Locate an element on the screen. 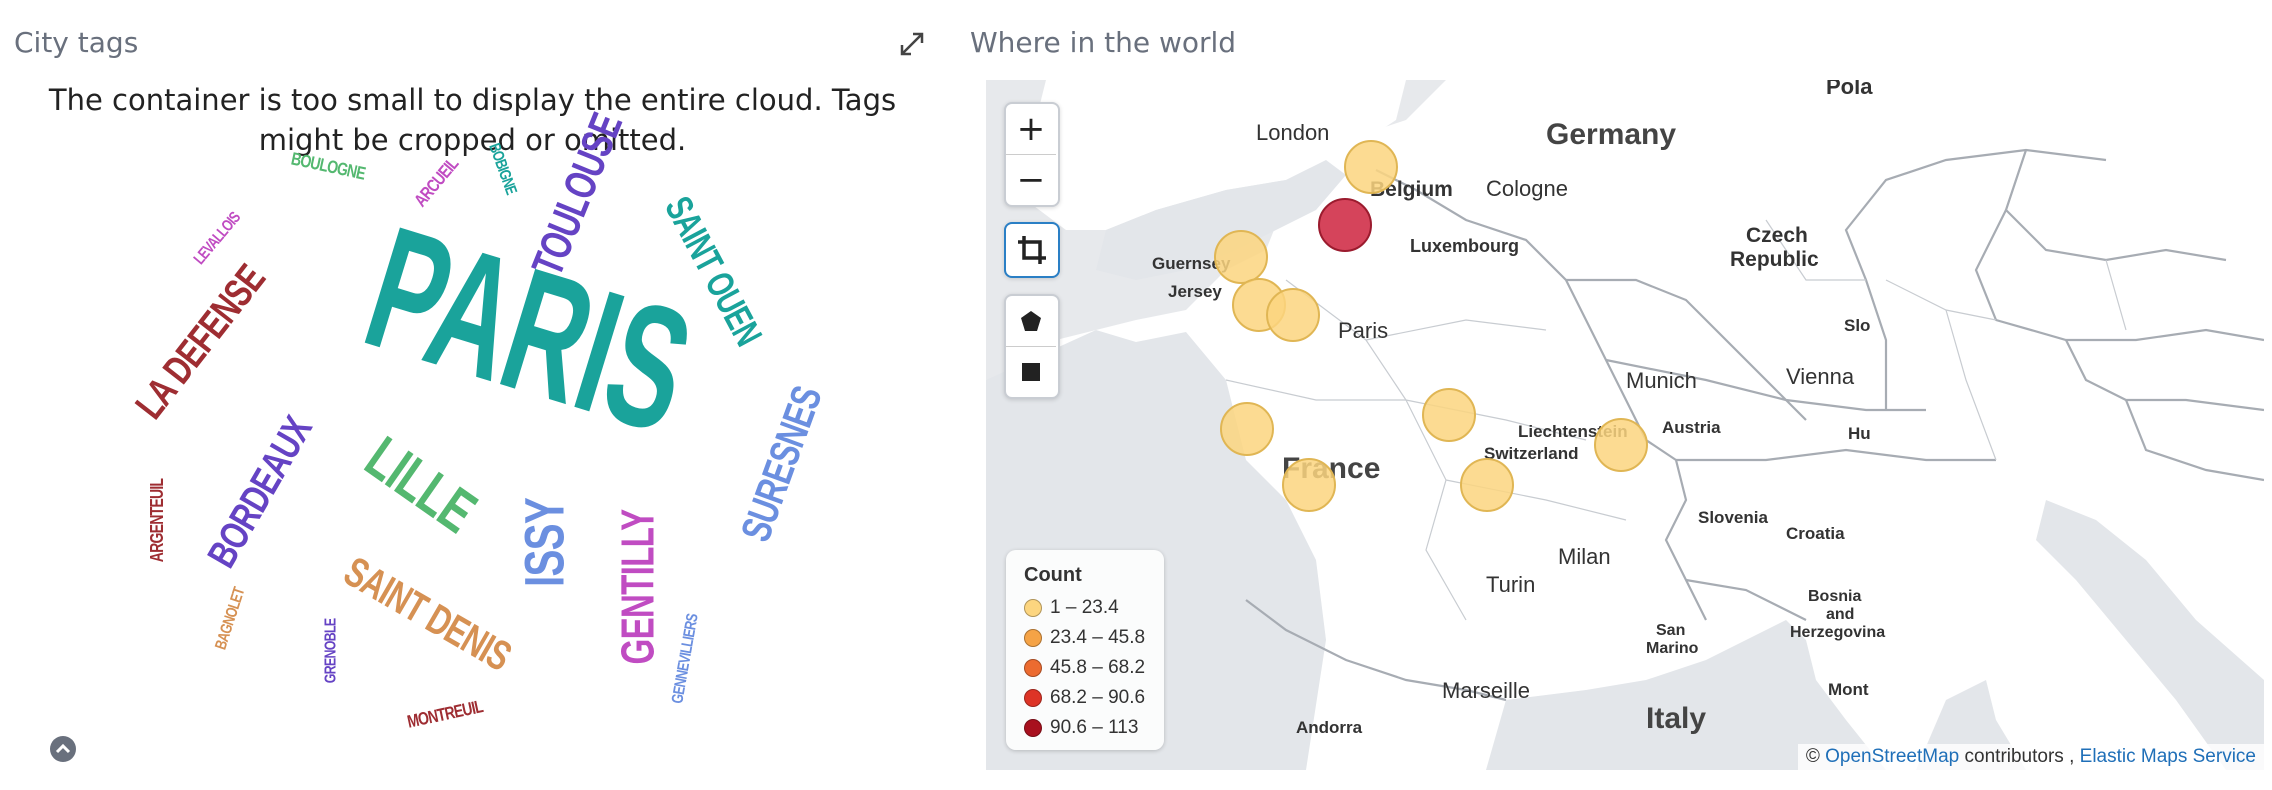 The width and height of the screenshot is (2272, 790). legend-item: 90.6 – 113 is located at coordinates (1094, 728).